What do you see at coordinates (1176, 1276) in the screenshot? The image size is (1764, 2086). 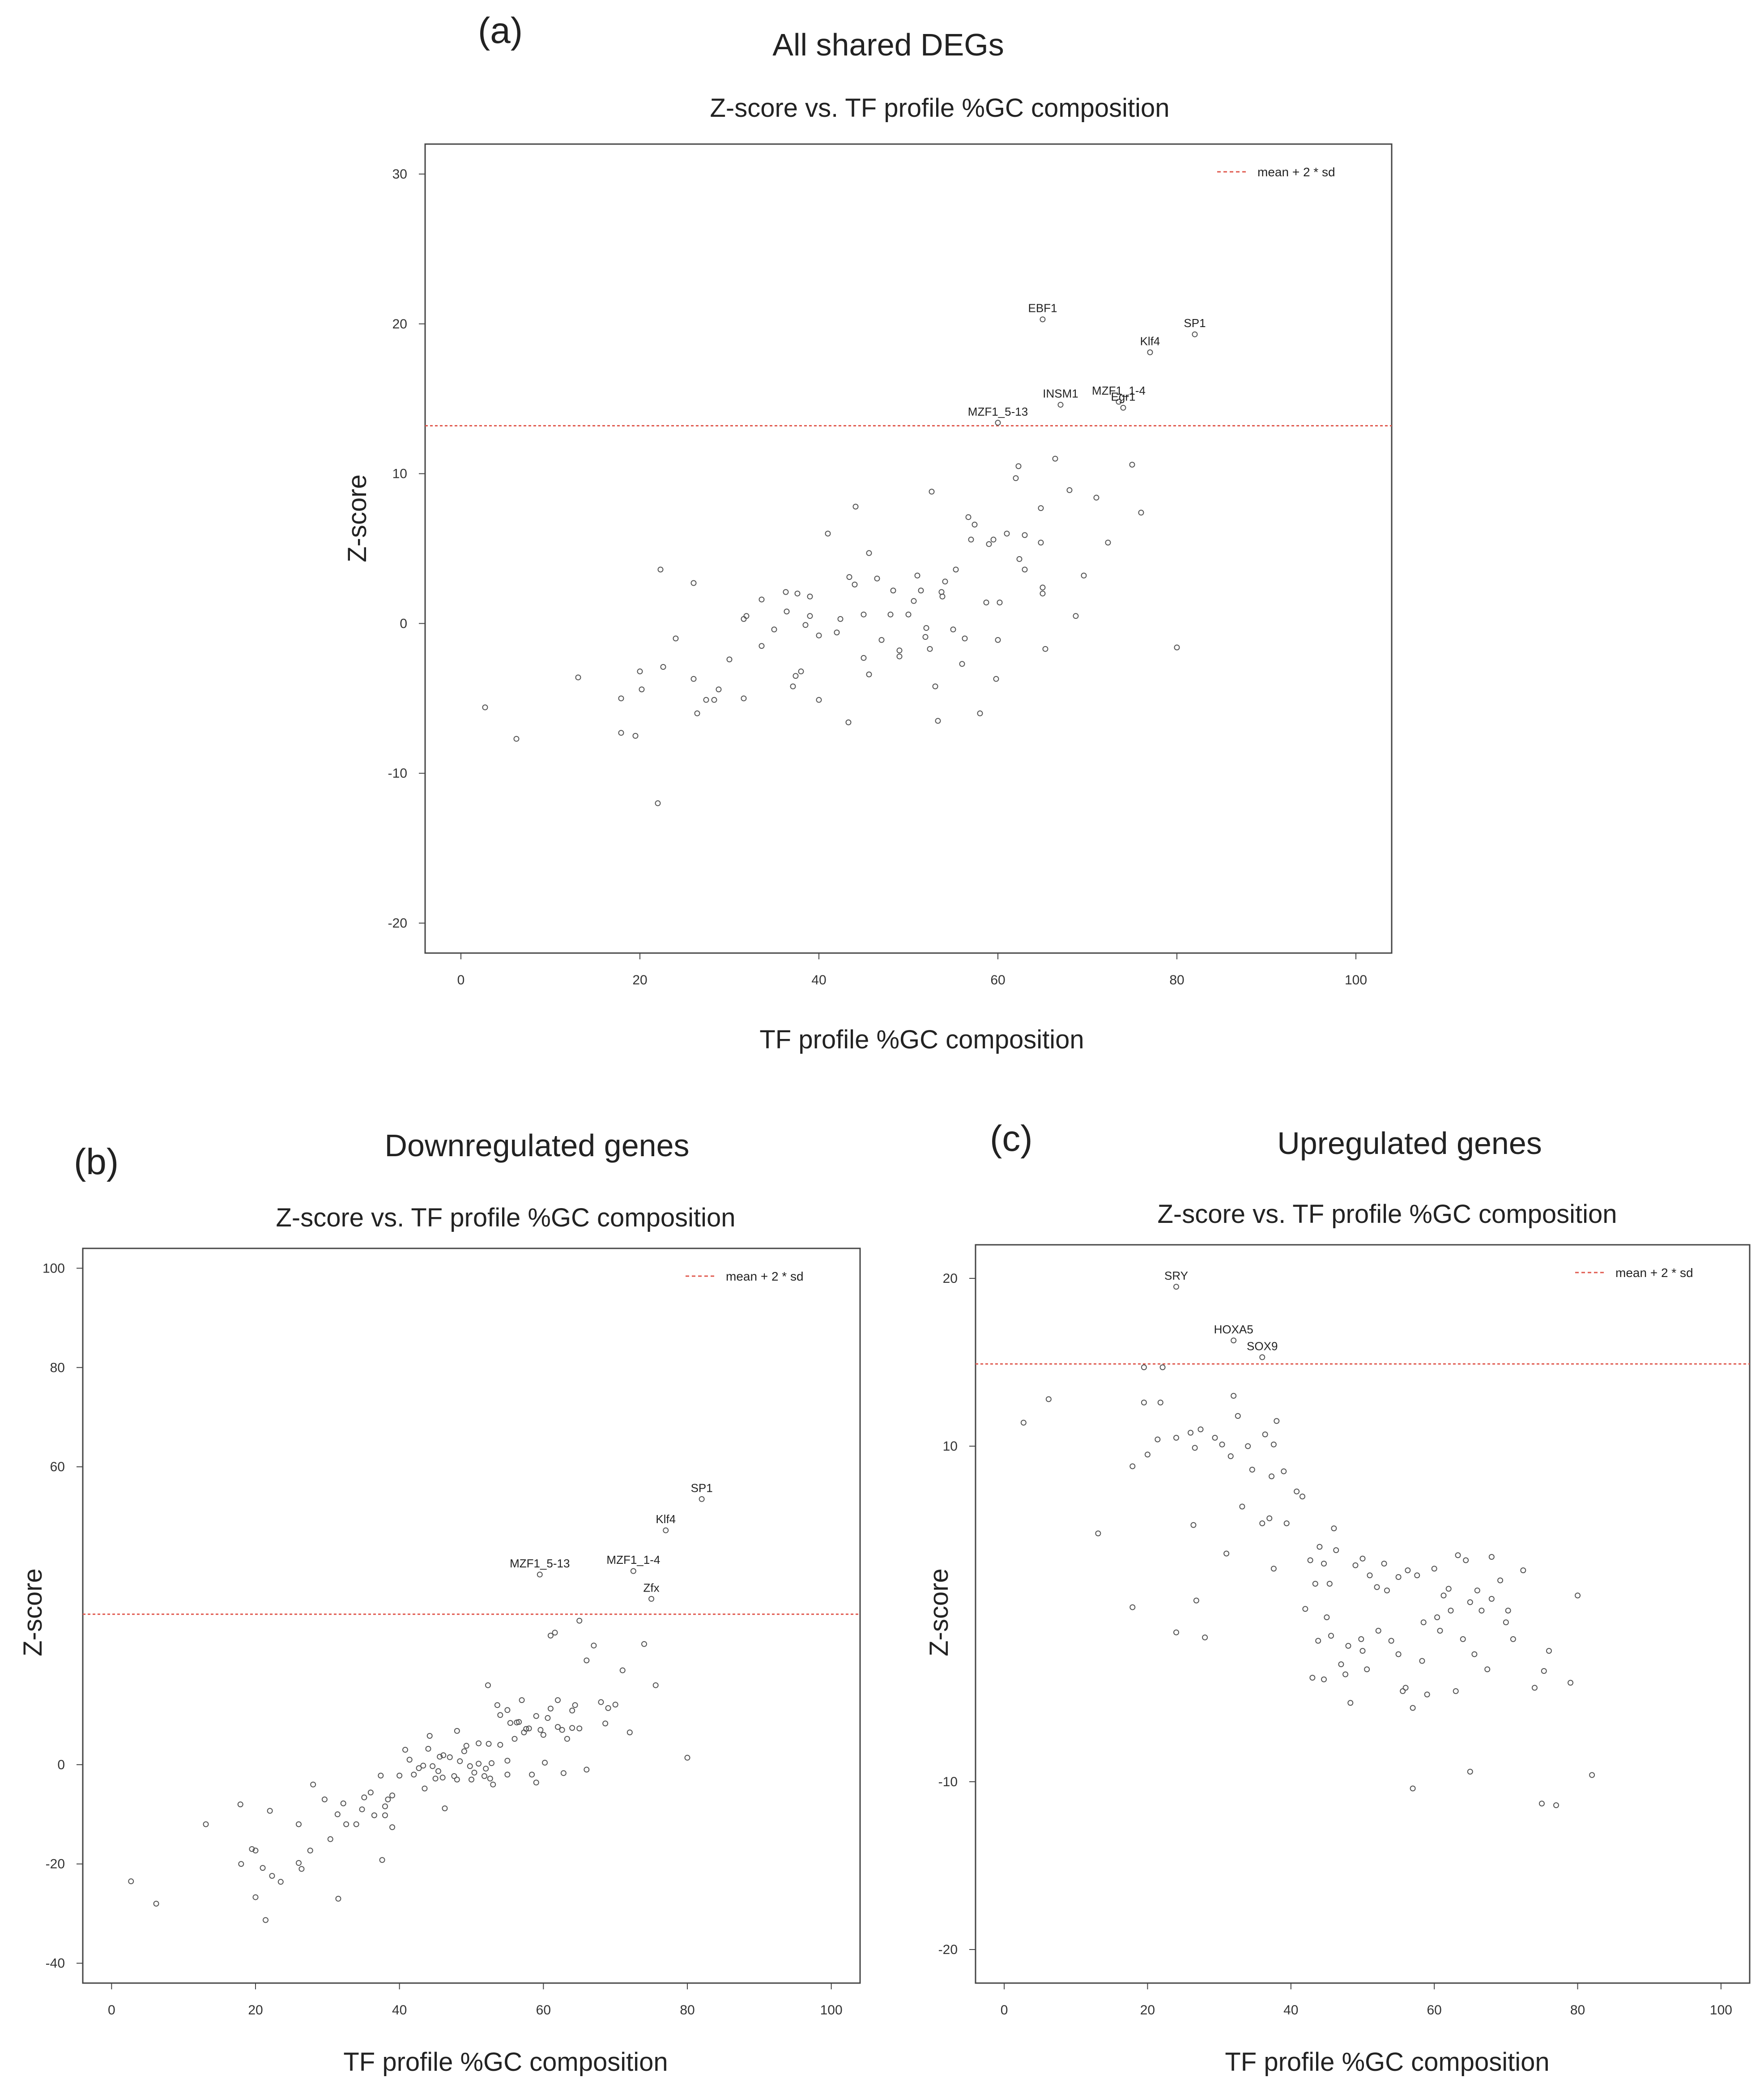 I see `point-label: SRY` at bounding box center [1176, 1276].